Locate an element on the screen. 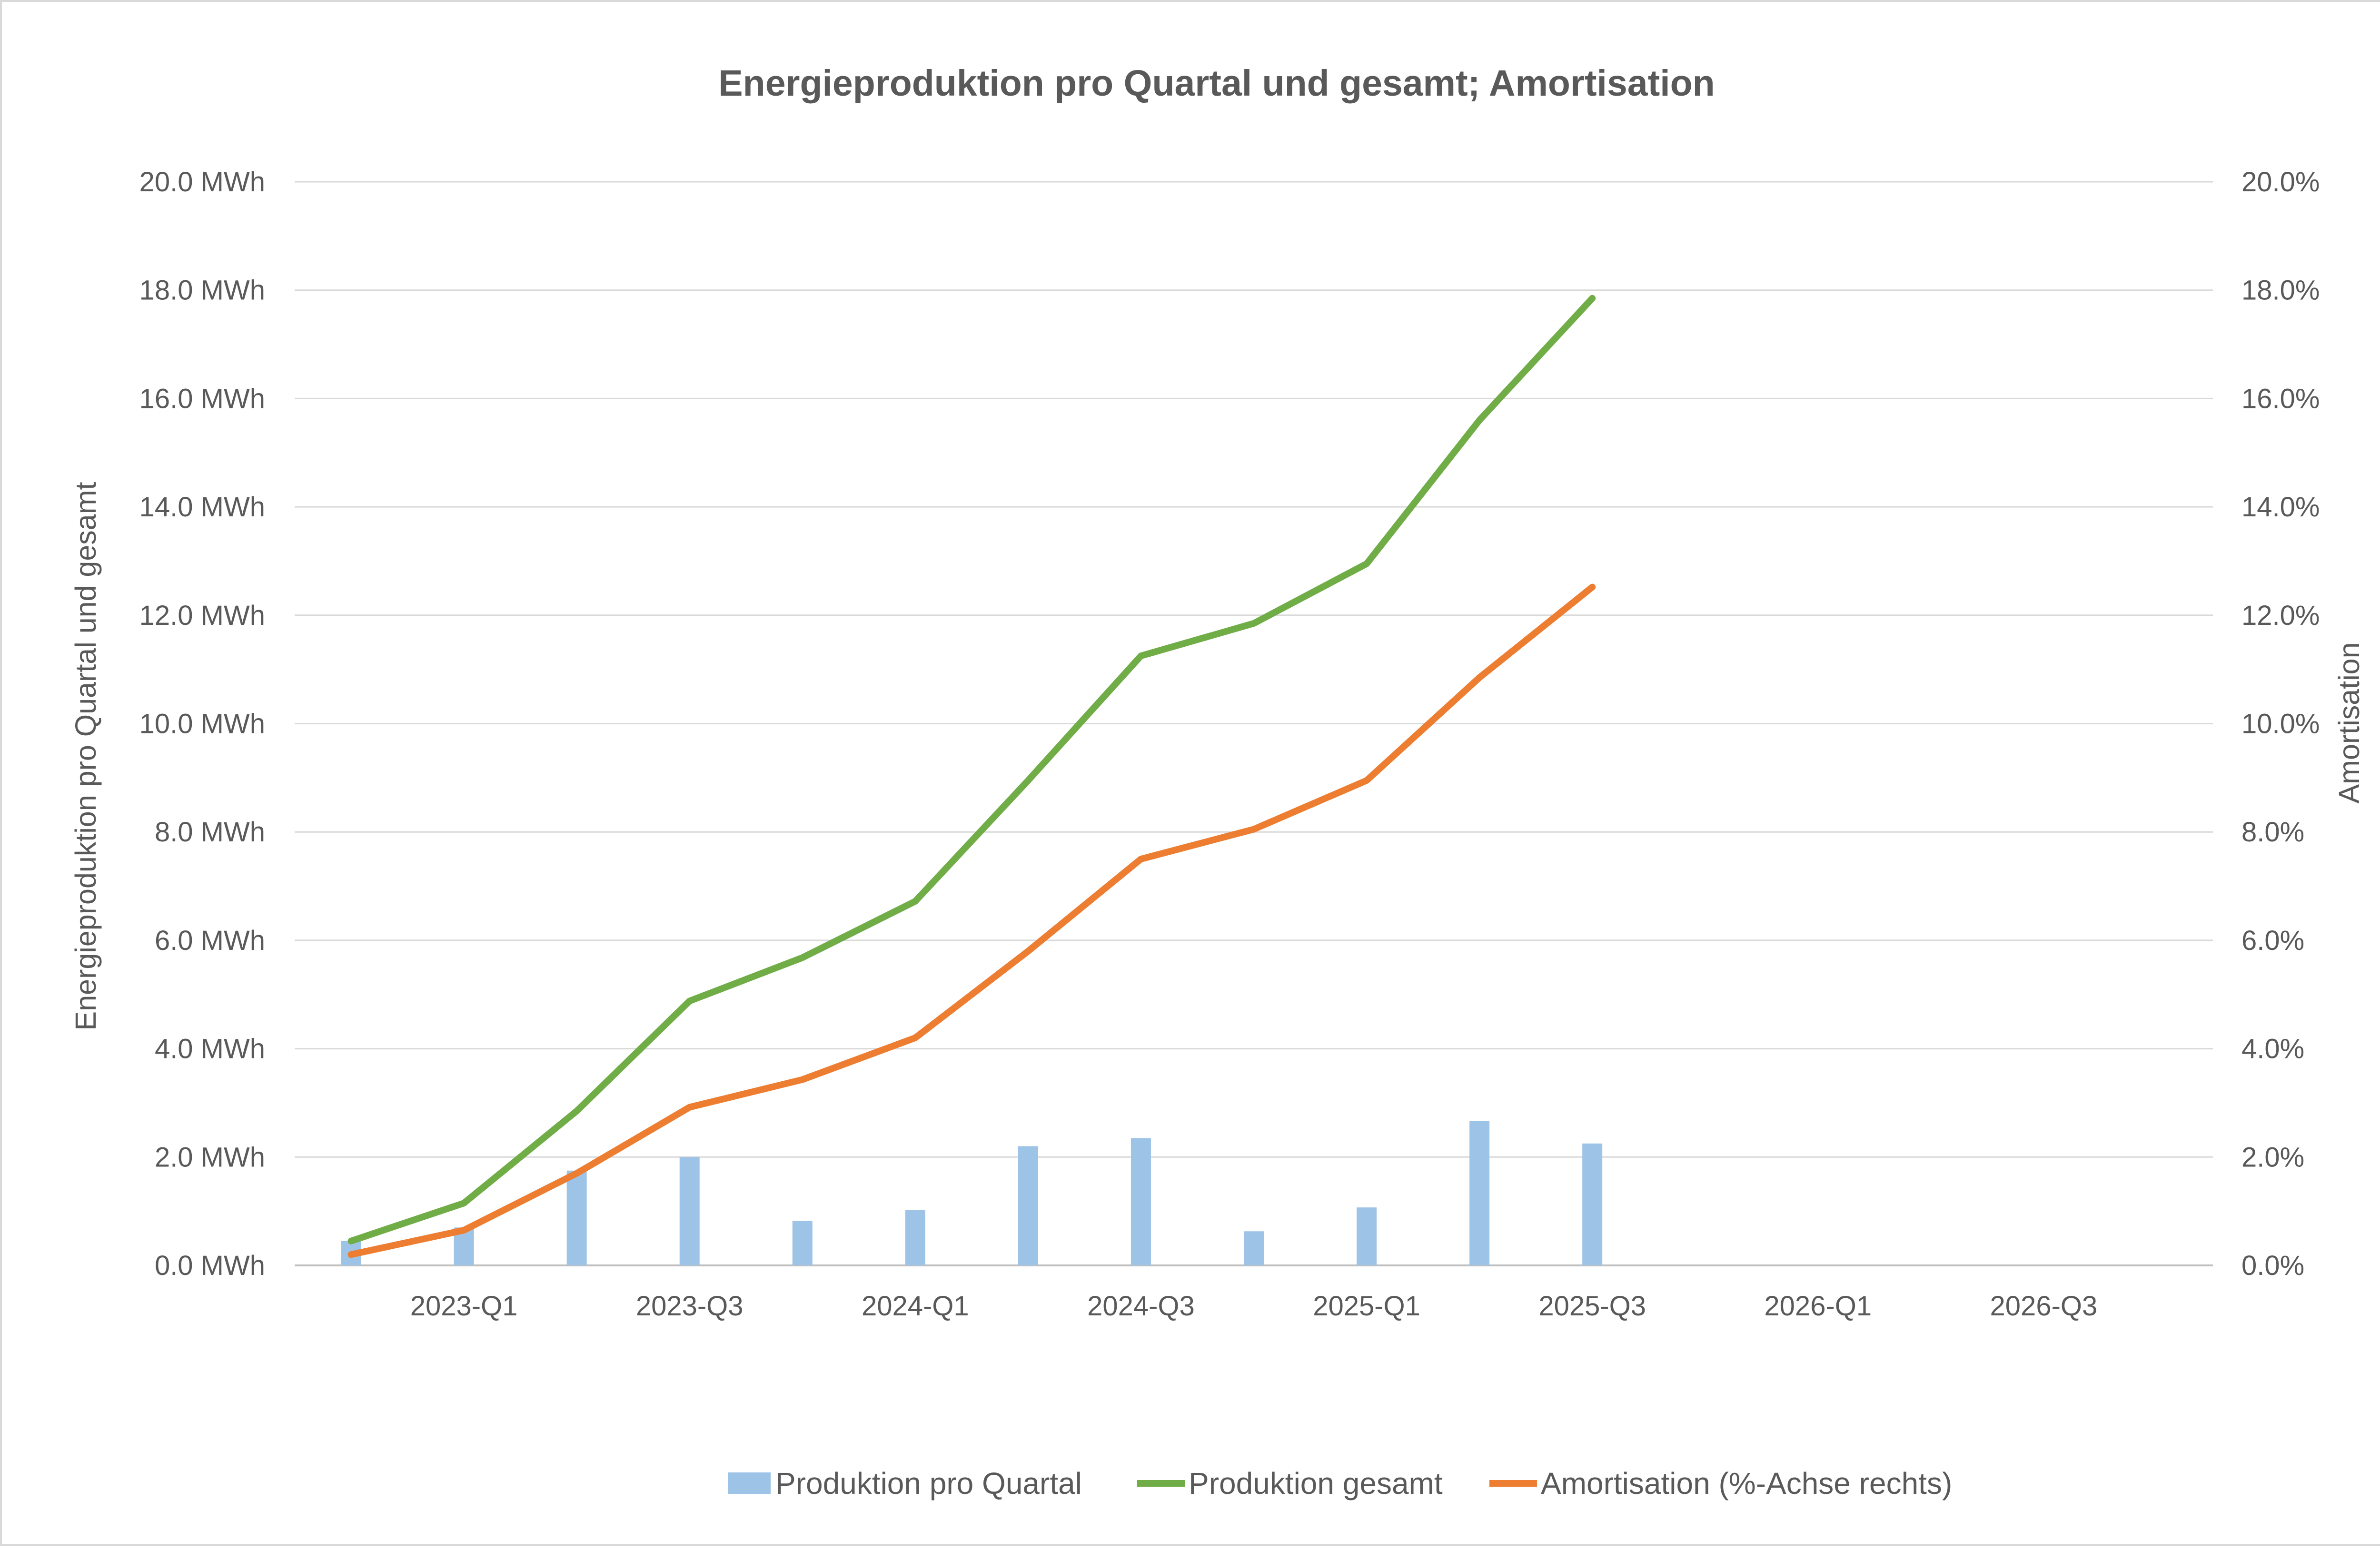  y2-tick-label: 10.0% is located at coordinates (2280, 724).